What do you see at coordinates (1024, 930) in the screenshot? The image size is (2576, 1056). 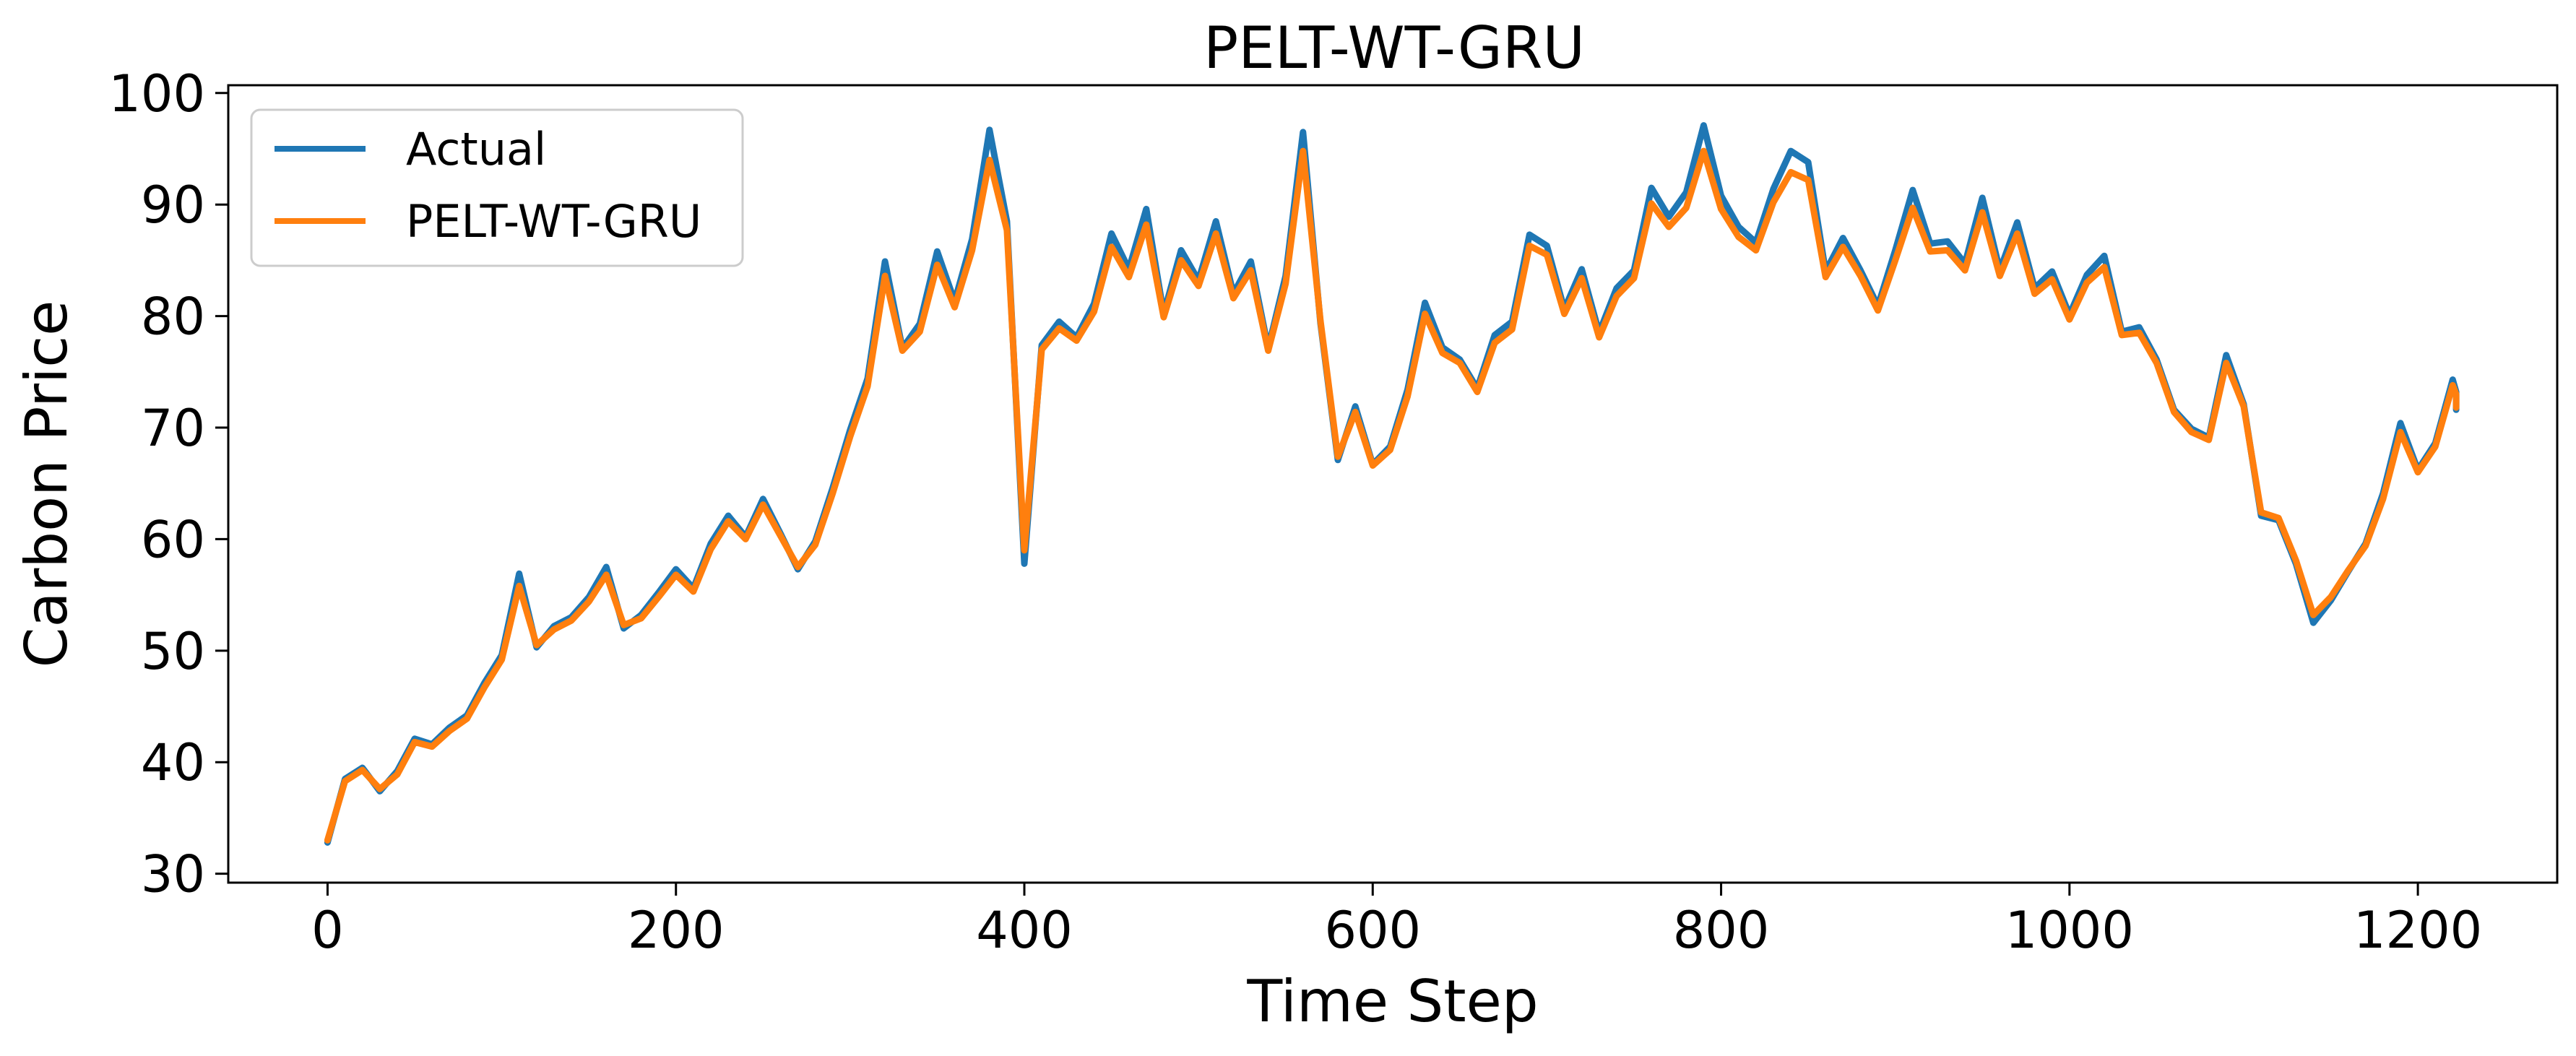 I see `x-tick-label: 400` at bounding box center [1024, 930].